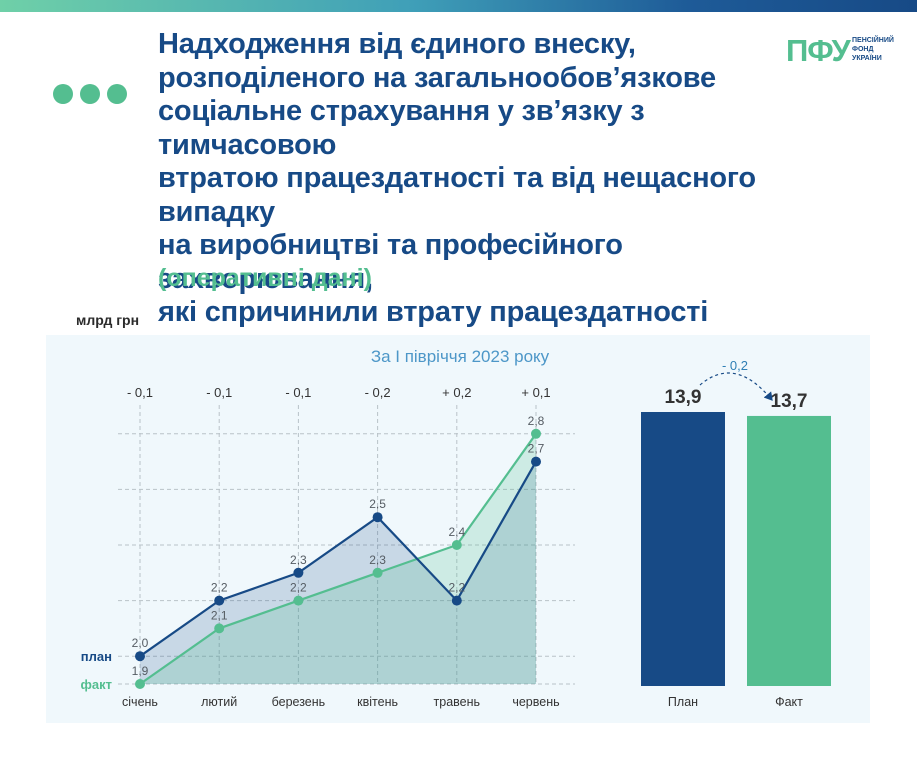 The image size is (917, 768). Describe the element at coordinates (456, 532) in the screenshot. I see `fact-value-label: 2,4` at that location.